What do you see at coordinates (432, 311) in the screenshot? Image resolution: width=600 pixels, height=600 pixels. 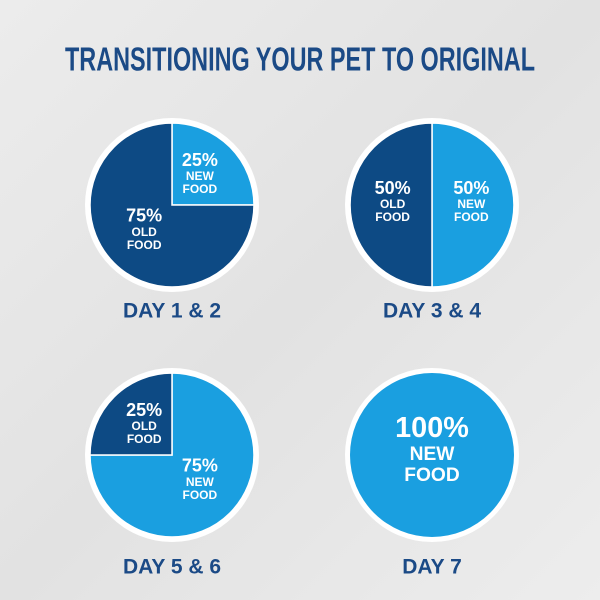 I see `chart-title: DAY 3 & 4` at bounding box center [432, 311].